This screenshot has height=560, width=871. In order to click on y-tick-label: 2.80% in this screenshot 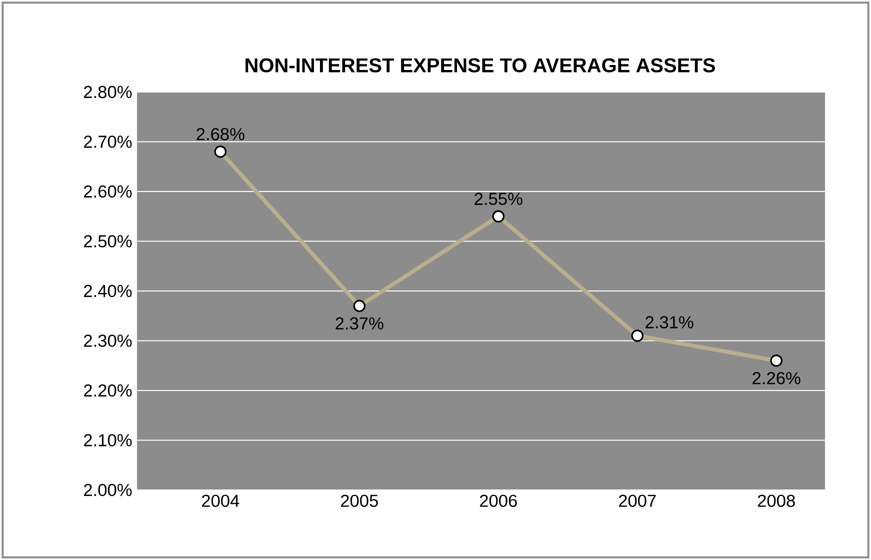, I will do `click(108, 92)`.